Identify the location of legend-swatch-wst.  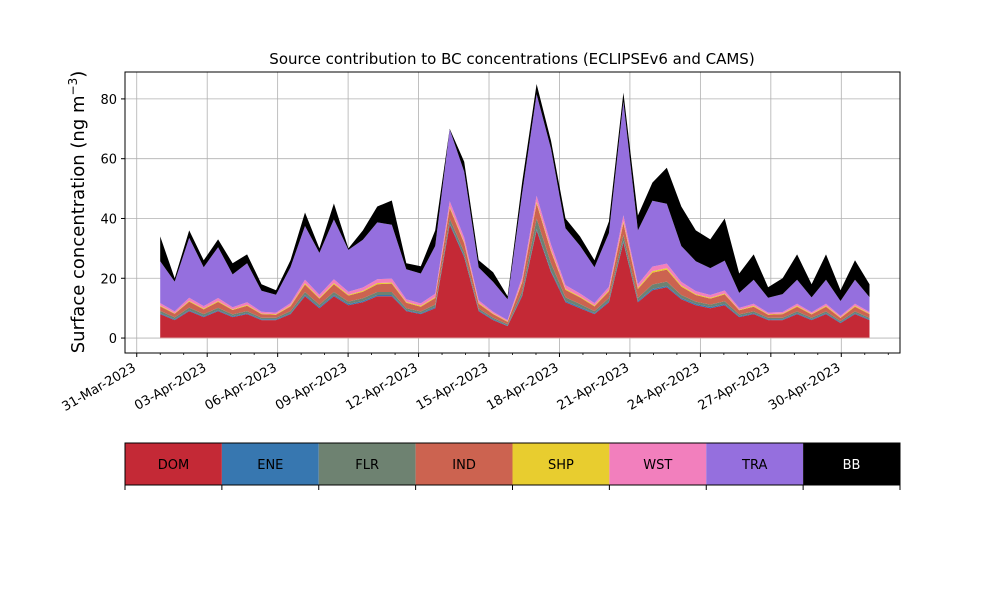
(658, 464).